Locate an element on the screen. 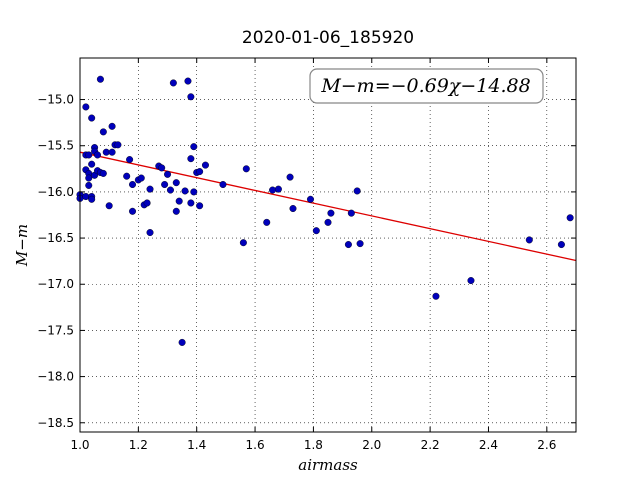 The width and height of the screenshot is (640, 480). y-tick-label: −18.5 is located at coordinates (55, 423).